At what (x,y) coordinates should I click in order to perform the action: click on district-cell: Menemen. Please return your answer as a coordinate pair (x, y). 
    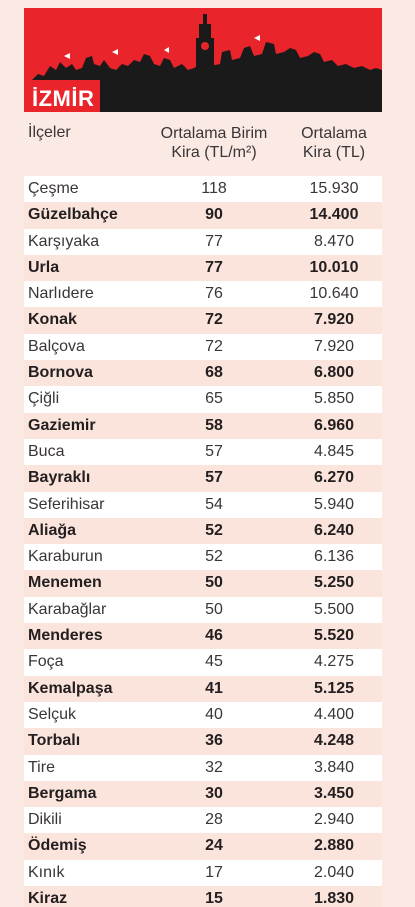
    Looking at the image, I should click on (65, 583).